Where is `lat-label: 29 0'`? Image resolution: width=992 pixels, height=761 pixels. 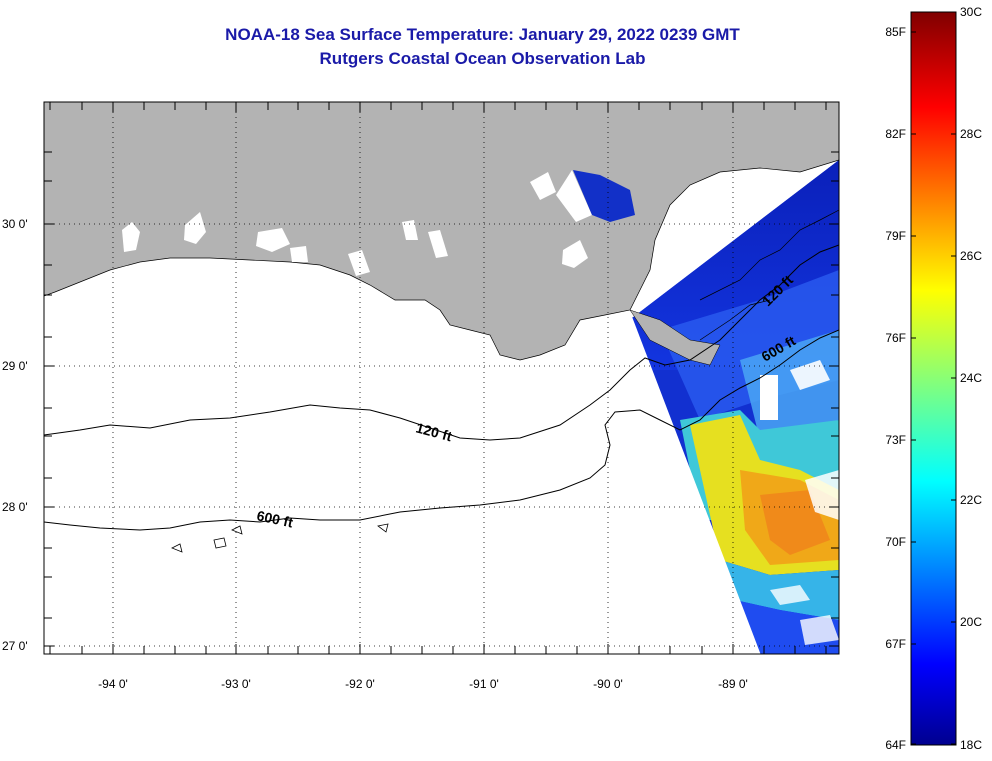
lat-label: 29 0' is located at coordinates (15, 366).